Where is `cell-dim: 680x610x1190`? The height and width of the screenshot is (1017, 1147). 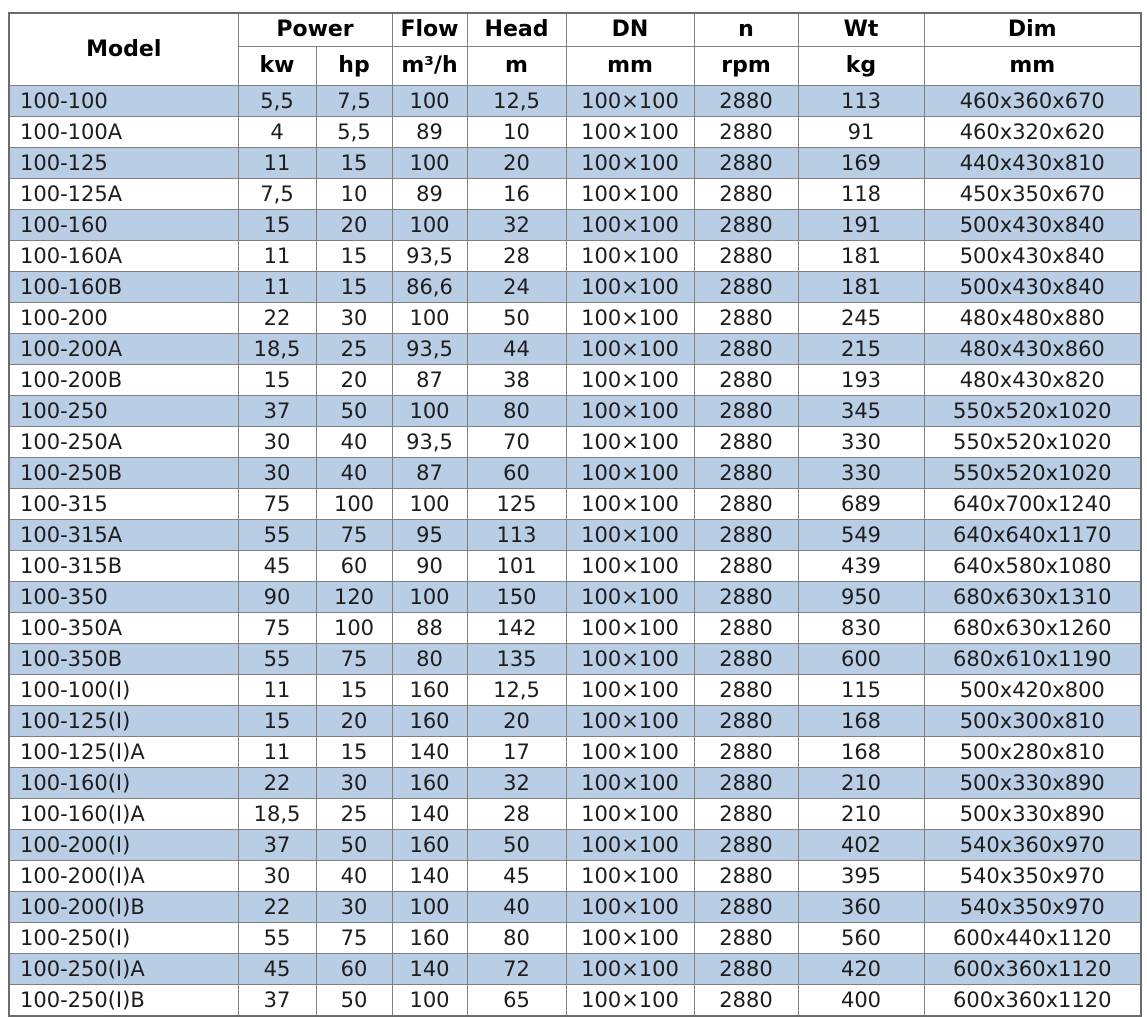 cell-dim: 680x610x1190 is located at coordinates (1032, 658).